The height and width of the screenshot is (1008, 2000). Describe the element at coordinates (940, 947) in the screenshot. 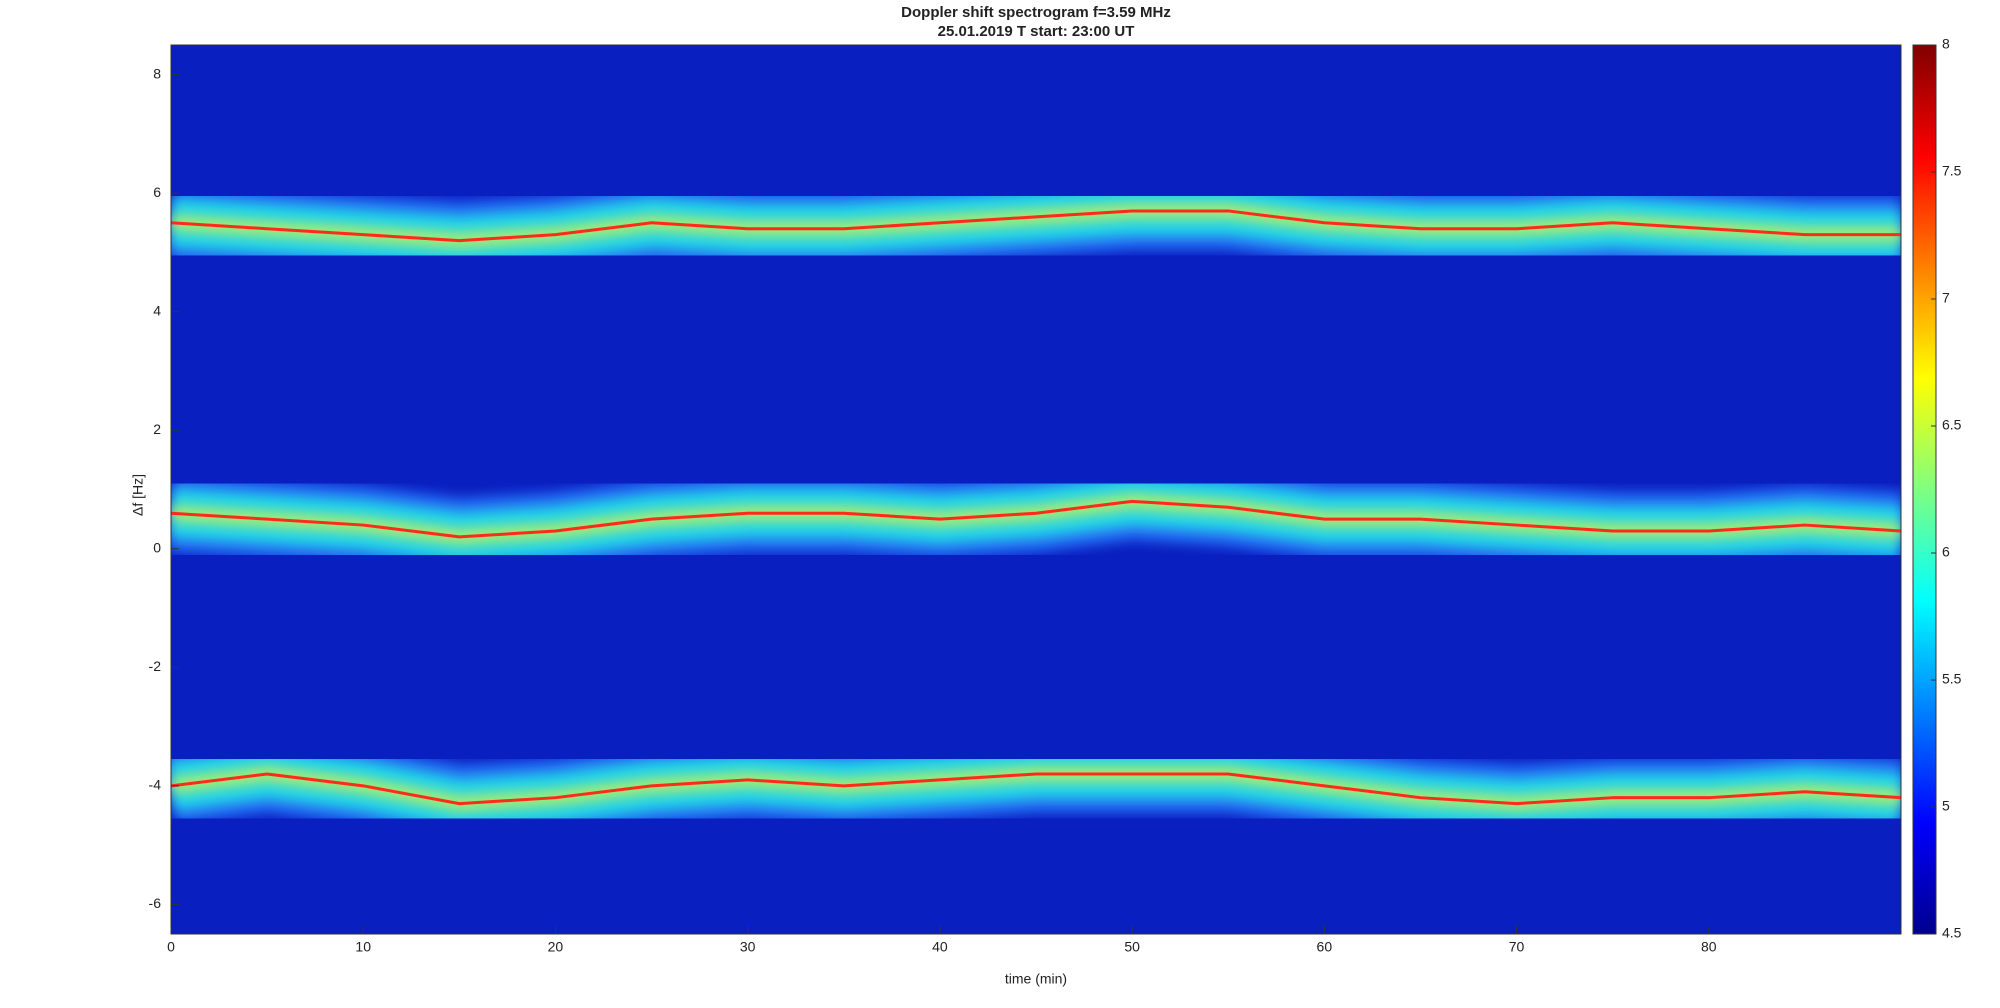

I see `x-tick-label: 40` at that location.